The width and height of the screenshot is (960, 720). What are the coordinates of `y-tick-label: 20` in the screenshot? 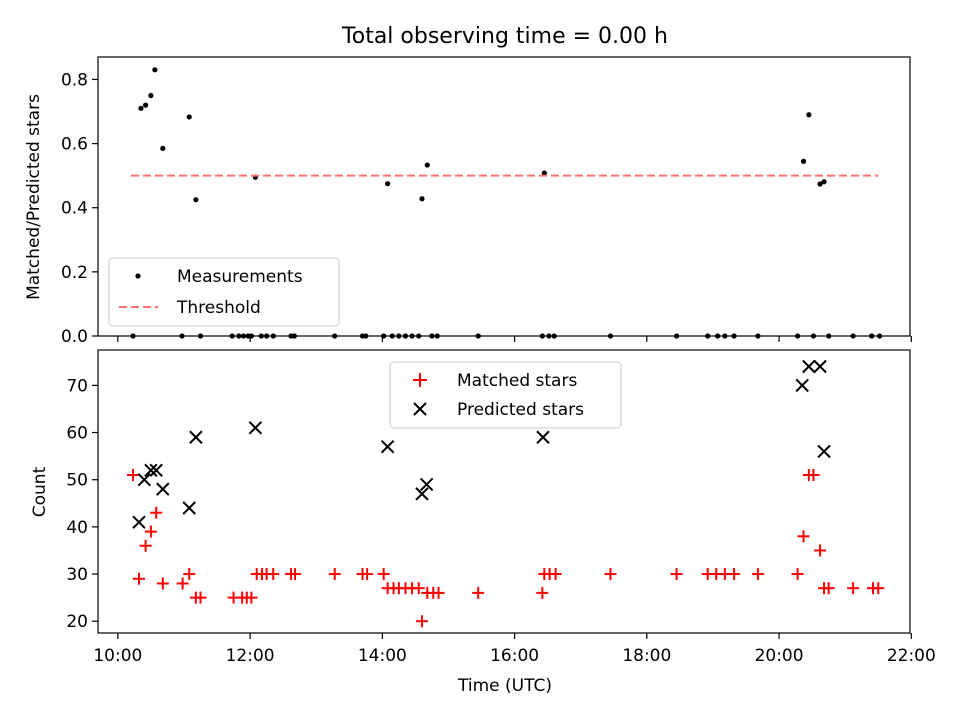 It's located at (77, 622).